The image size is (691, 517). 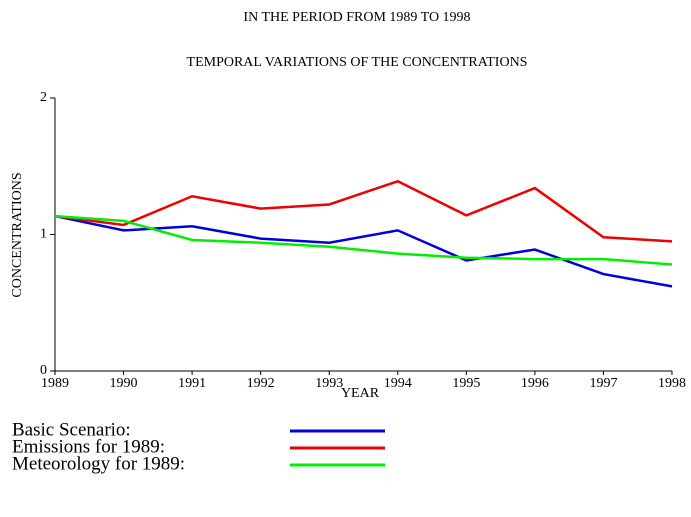 I want to click on legend-label: Emissions for 1989:, so click(x=88, y=446).